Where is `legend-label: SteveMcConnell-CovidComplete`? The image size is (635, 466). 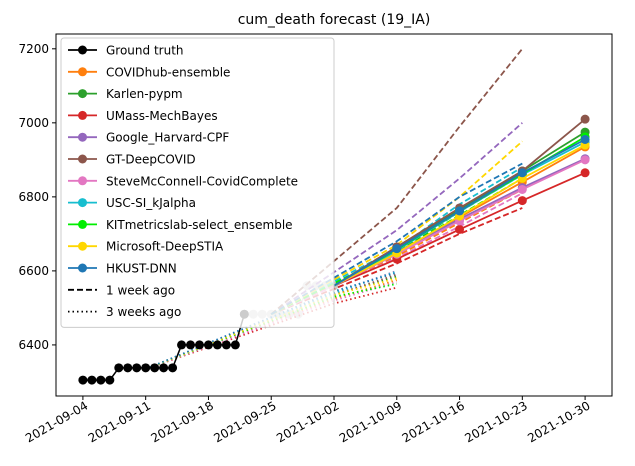 legend-label: SteveMcConnell-CovidComplete is located at coordinates (202, 181).